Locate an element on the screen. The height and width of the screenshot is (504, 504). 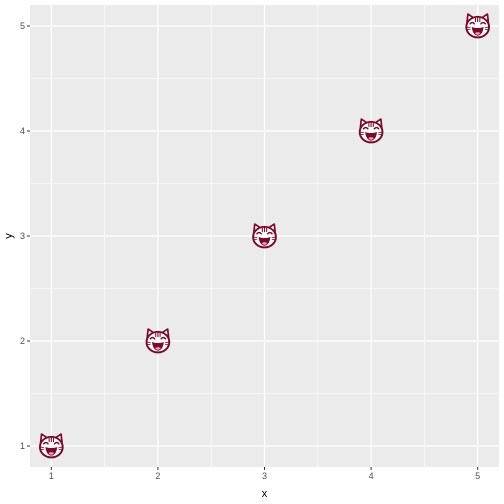
y-axis: 1 2 3 4 5 is located at coordinates (25, 236).